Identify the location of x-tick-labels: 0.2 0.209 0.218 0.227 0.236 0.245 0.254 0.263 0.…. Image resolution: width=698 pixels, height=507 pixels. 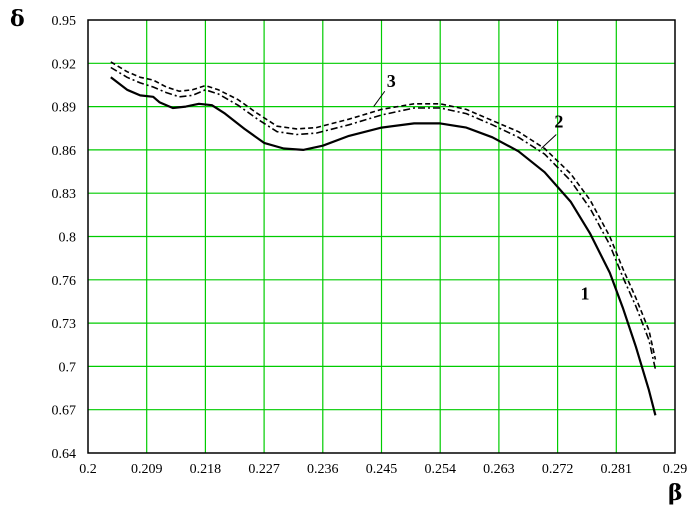
(383, 469).